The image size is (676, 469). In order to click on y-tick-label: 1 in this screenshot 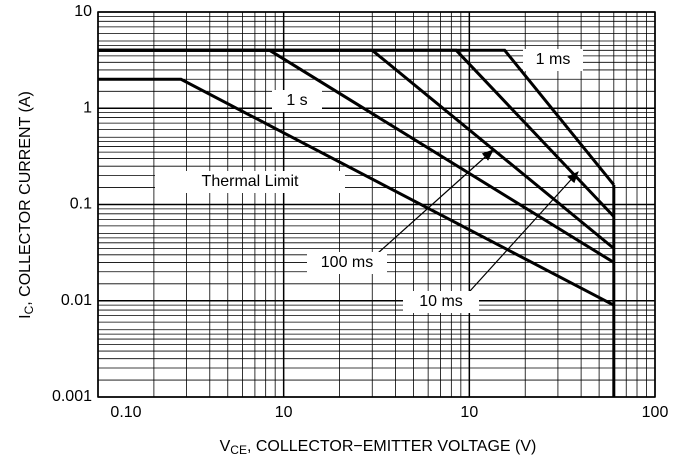, I will do `click(87, 107)`.